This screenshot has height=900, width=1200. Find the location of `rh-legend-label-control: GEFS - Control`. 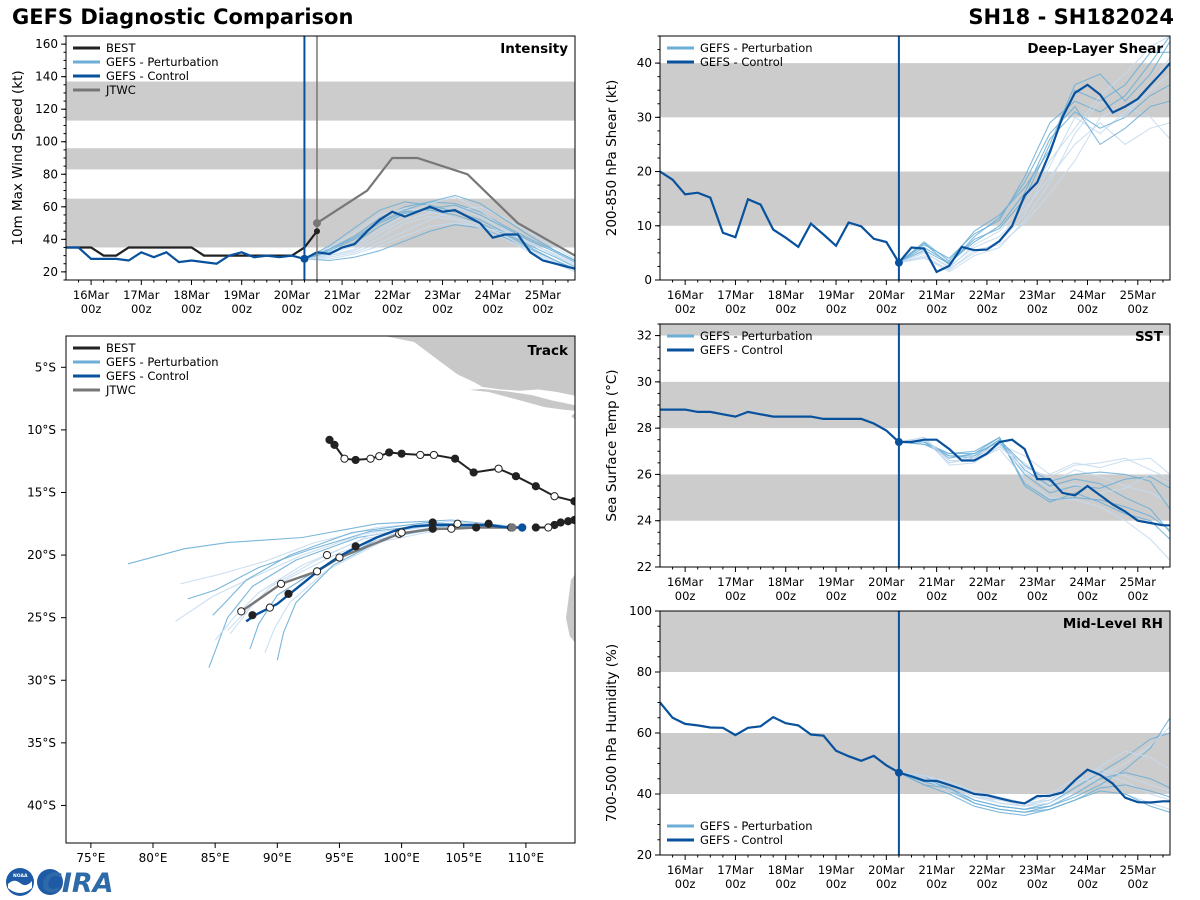

rh-legend-label-control: GEFS - Control is located at coordinates (741, 840).